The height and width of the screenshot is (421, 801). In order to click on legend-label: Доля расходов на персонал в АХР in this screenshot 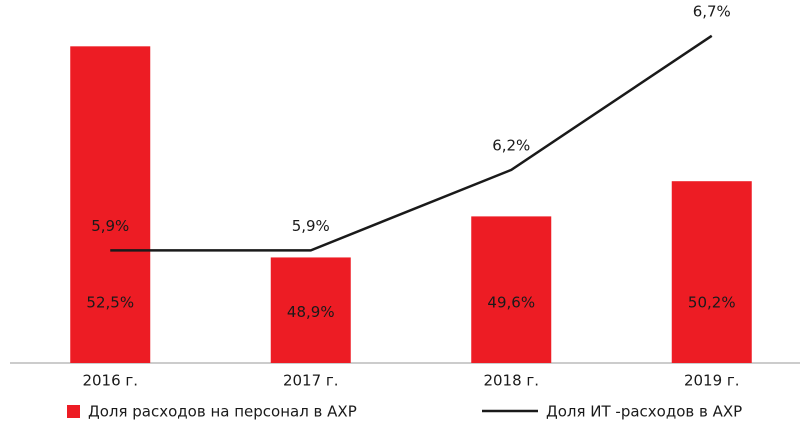, I will do `click(222, 412)`.